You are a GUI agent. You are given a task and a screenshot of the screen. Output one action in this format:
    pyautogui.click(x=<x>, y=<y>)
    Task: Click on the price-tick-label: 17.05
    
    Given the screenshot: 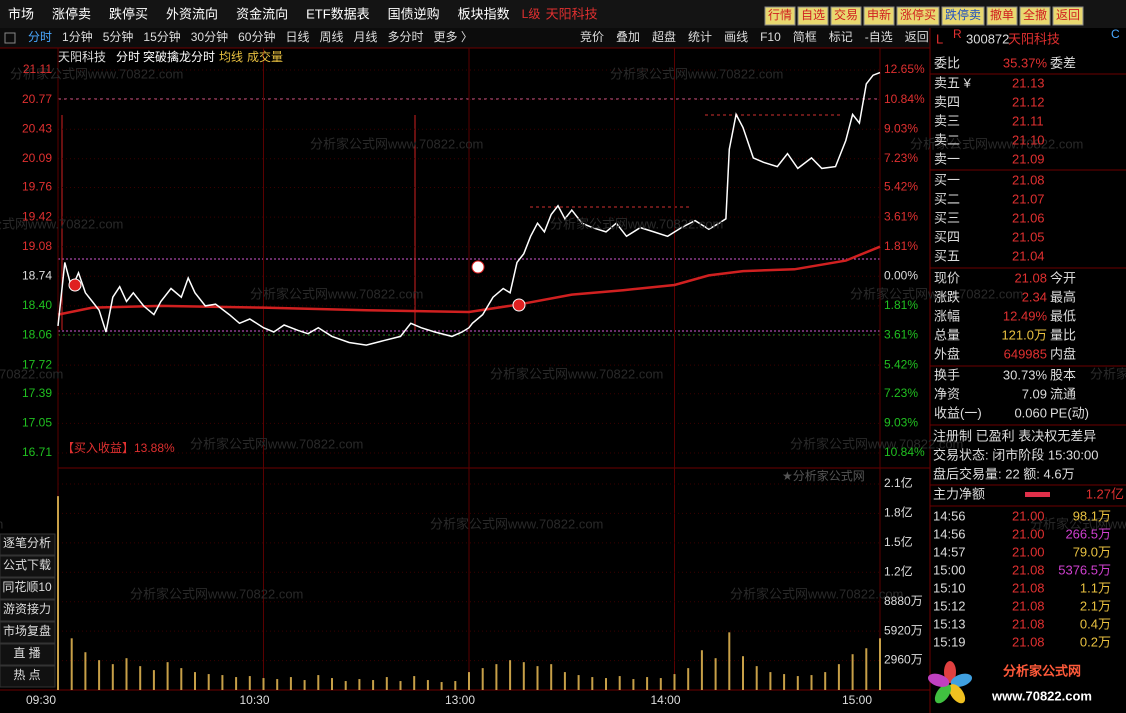 What is the action you would take?
    pyautogui.click(x=37, y=423)
    